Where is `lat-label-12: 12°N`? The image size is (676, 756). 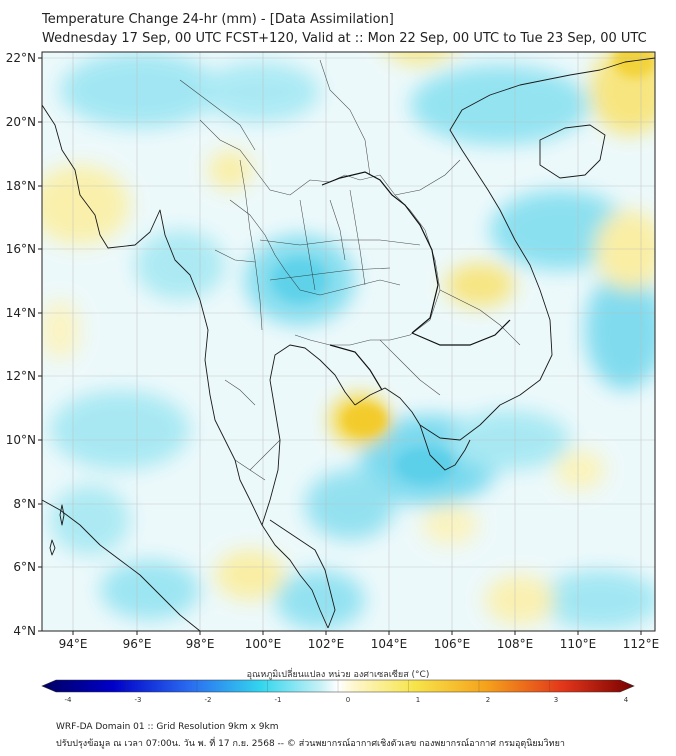
lat-label-12: 12°N is located at coordinates (21, 376).